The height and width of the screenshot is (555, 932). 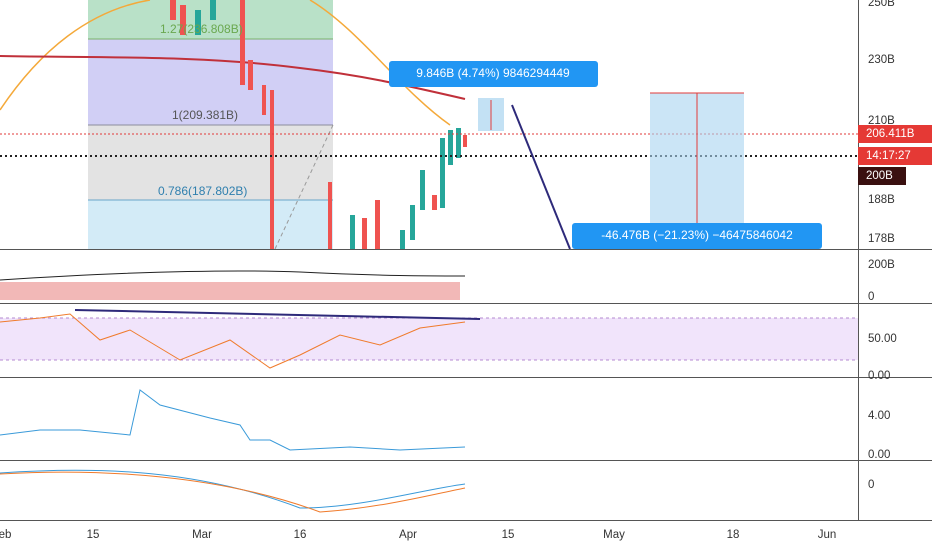 I want to click on date-label: May, so click(x=614, y=535).